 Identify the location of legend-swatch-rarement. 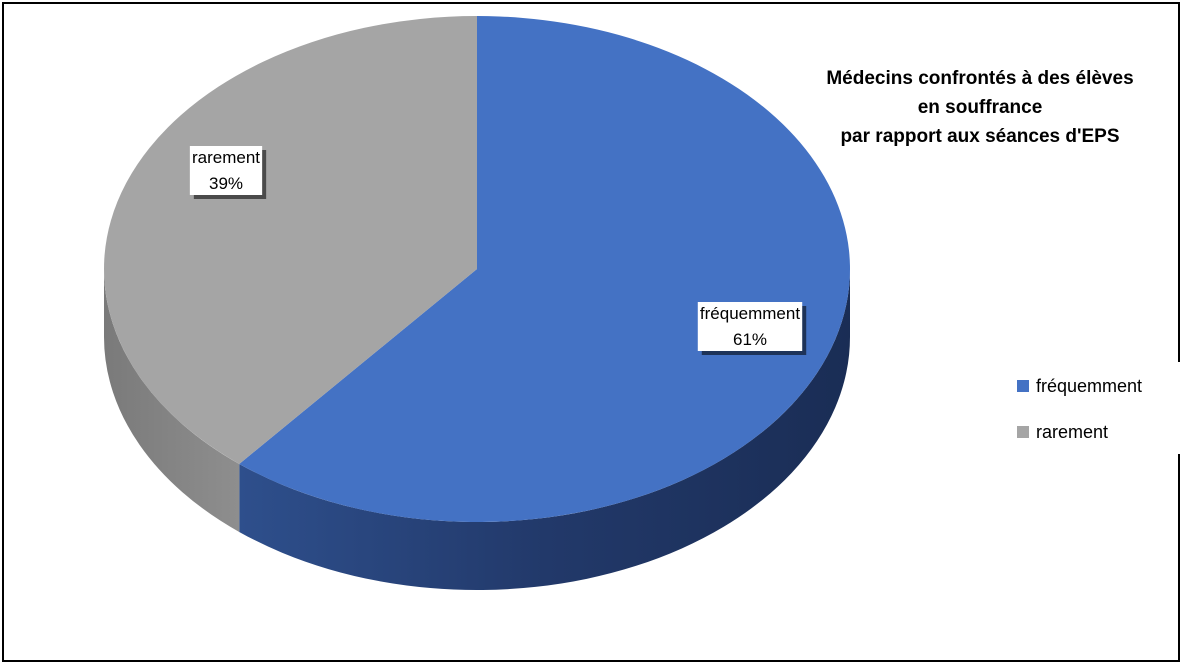
(1023, 432).